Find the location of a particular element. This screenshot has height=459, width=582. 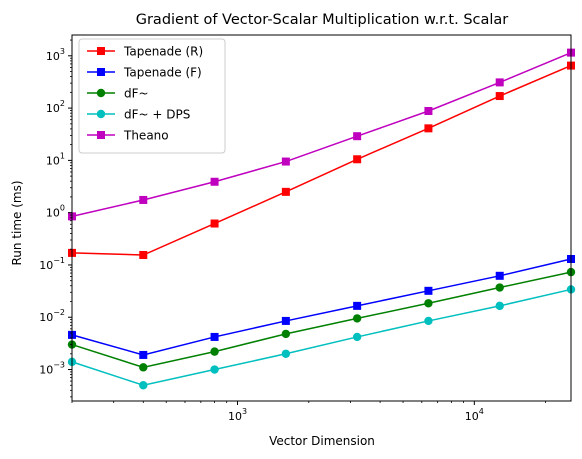

legend-label: dF~ is located at coordinates (136, 94).